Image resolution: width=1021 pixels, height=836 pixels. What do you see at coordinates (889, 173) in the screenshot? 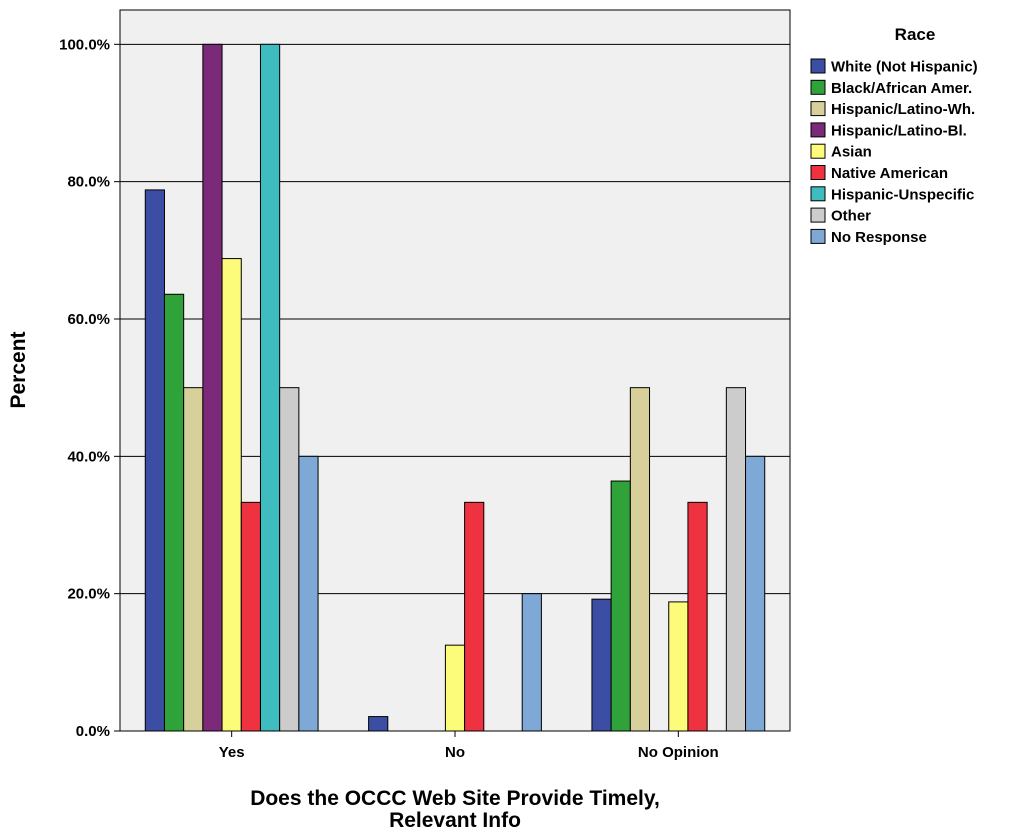
I see `legend-label: Native American` at bounding box center [889, 173].